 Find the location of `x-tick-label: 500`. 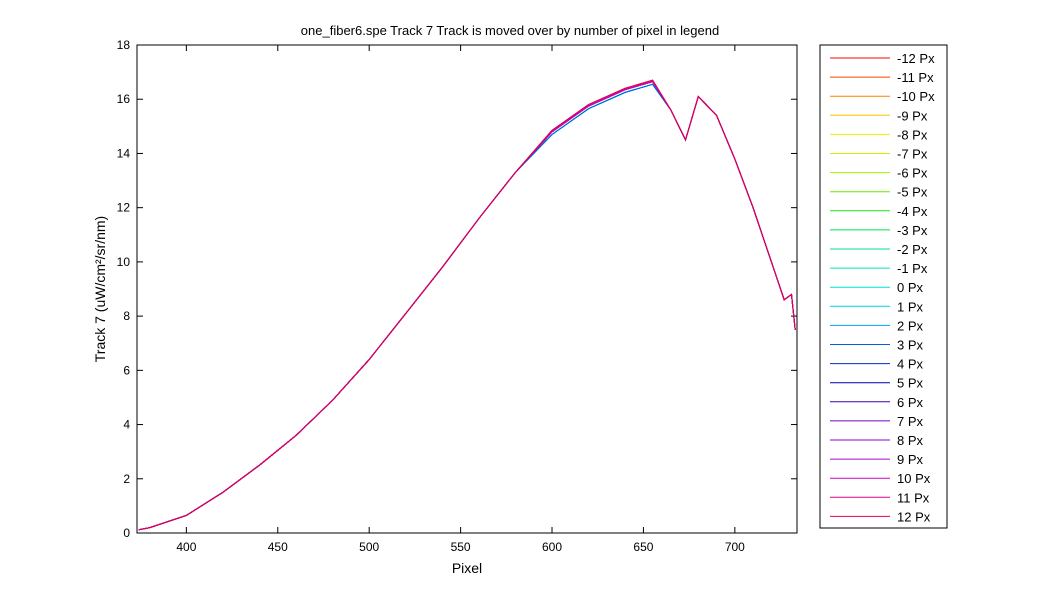

x-tick-label: 500 is located at coordinates (369, 547).